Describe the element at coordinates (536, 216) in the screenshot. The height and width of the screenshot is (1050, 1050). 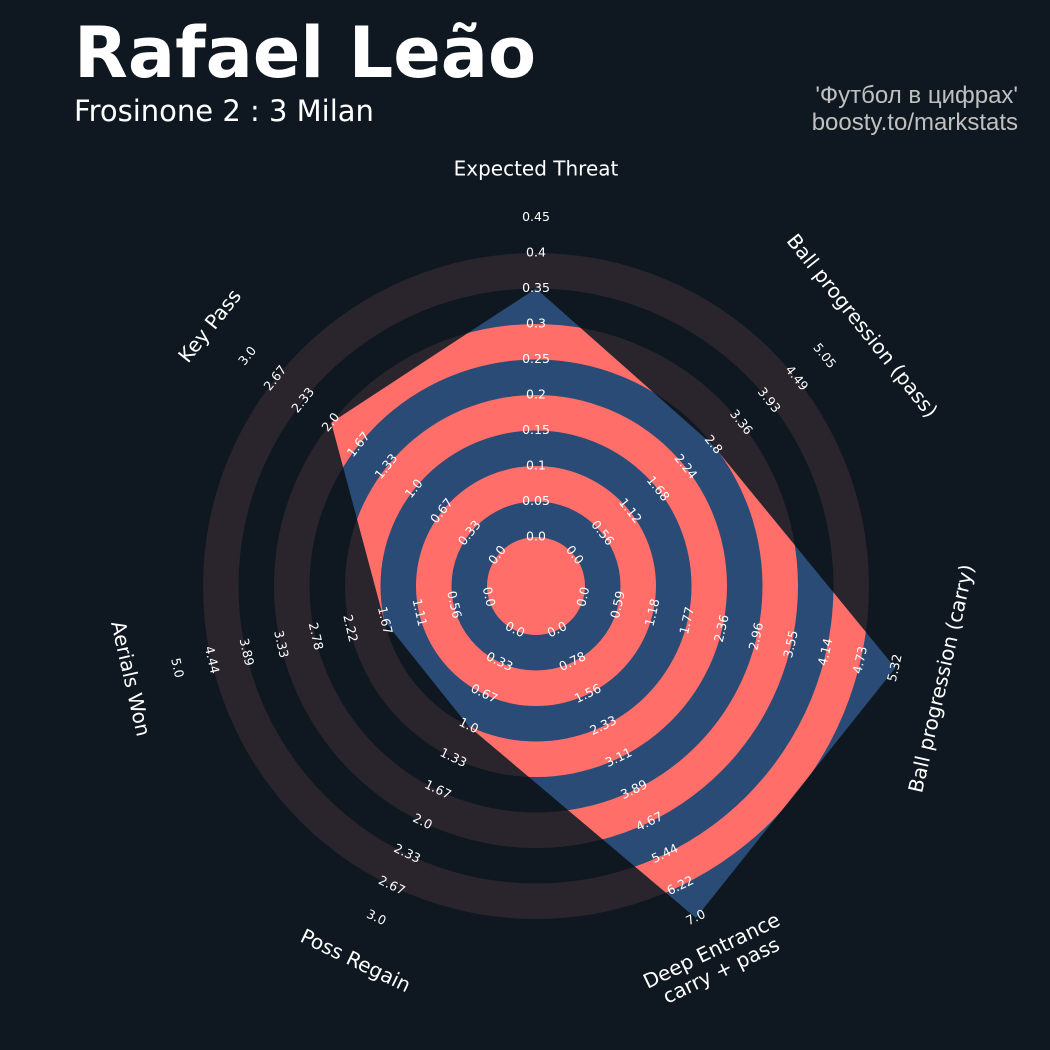
I see `tick-label: 0.45` at that location.